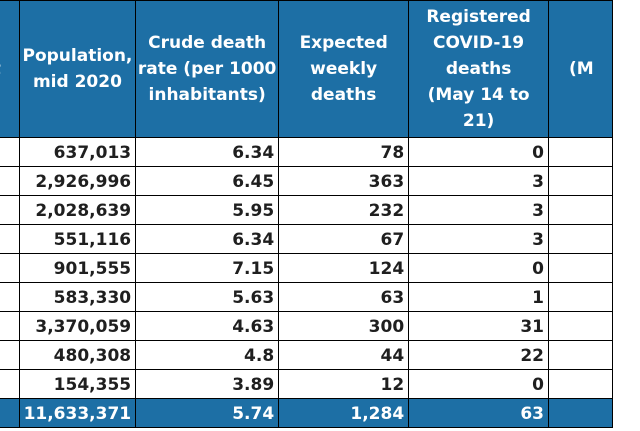 The width and height of the screenshot is (640, 431). I want to click on header-expected-line-2: weekly deaths, so click(344, 82).